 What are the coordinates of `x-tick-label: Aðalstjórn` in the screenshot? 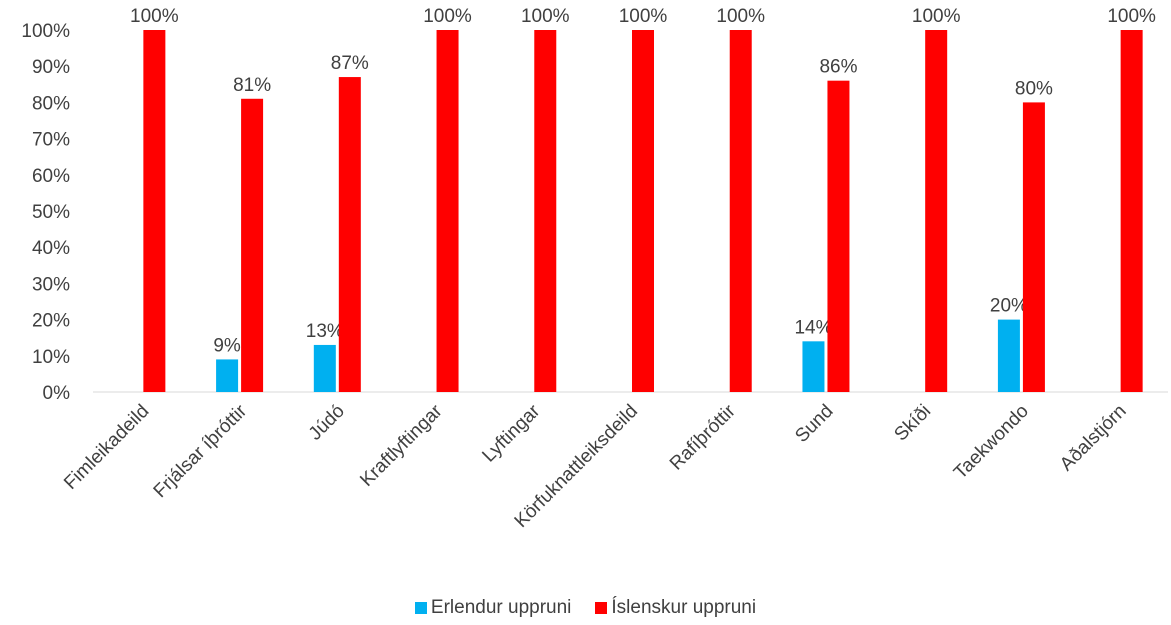 It's located at (1093, 438).